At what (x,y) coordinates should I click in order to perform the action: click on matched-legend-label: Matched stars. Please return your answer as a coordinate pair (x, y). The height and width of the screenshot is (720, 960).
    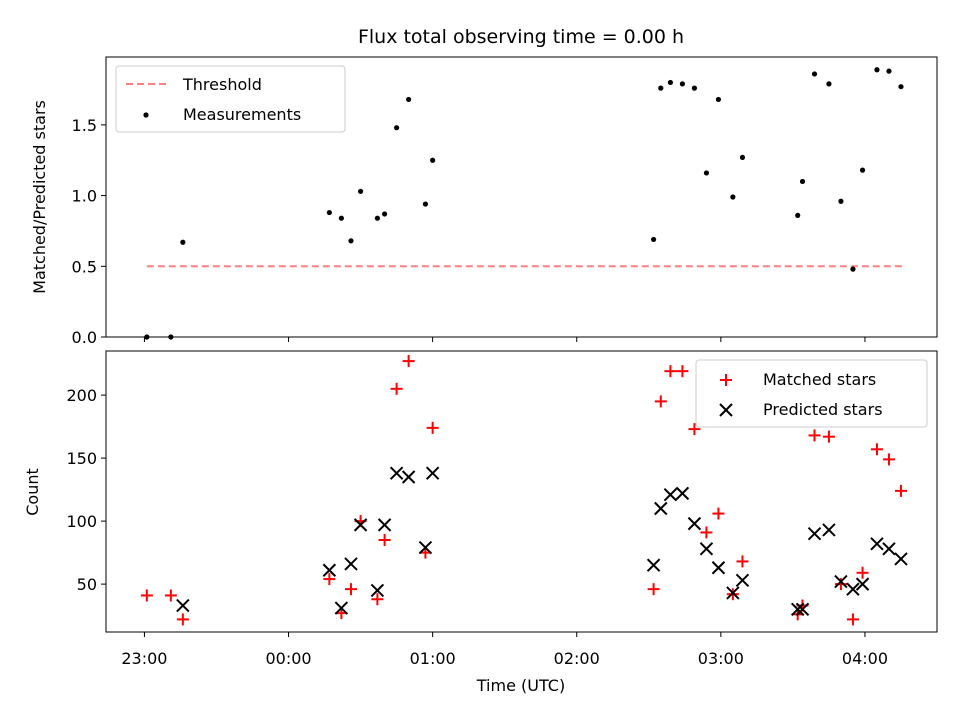
    Looking at the image, I should click on (819, 379).